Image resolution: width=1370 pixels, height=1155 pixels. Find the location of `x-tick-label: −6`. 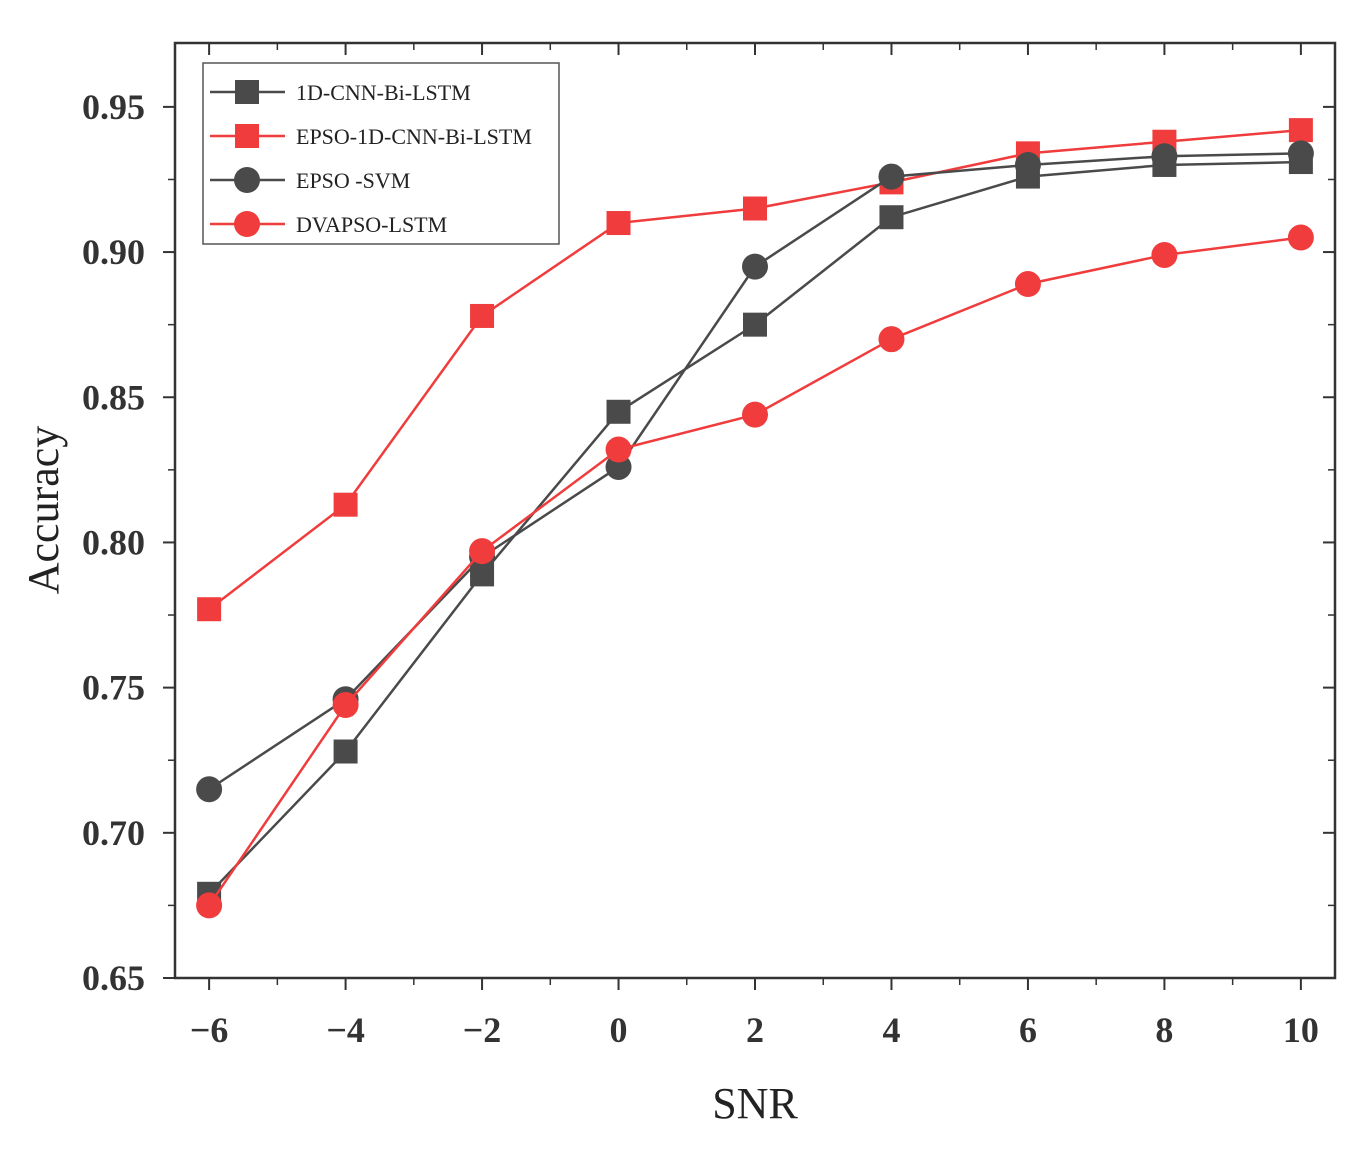

x-tick-label: −6 is located at coordinates (209, 1030).